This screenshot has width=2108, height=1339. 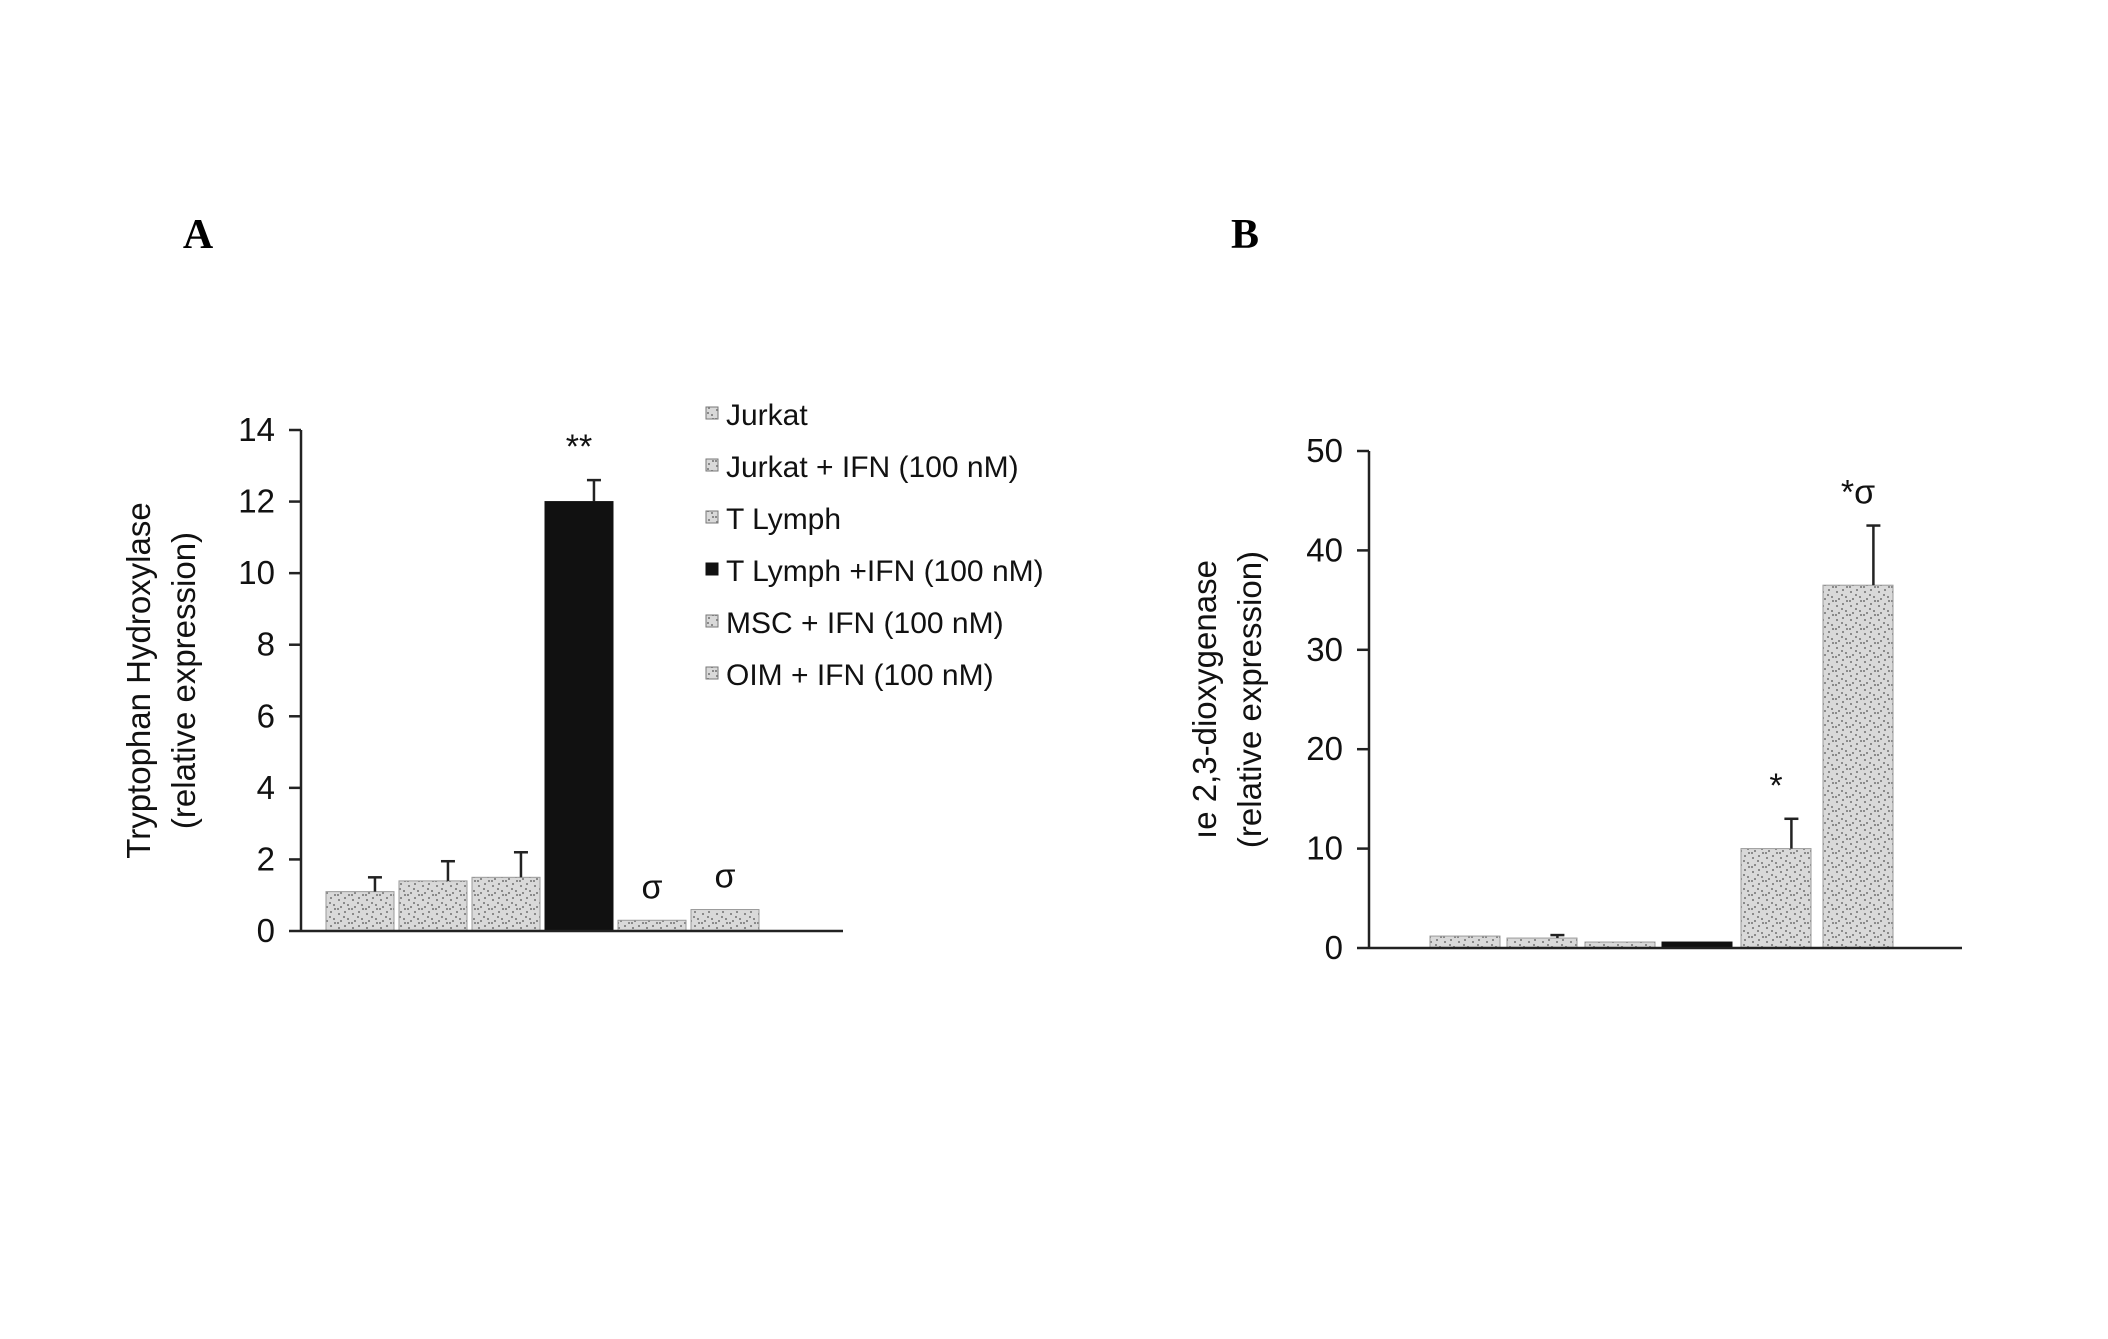 I want to click on y-axis-label: ıe 2,3-dioxygenase, so click(x=1204, y=699).